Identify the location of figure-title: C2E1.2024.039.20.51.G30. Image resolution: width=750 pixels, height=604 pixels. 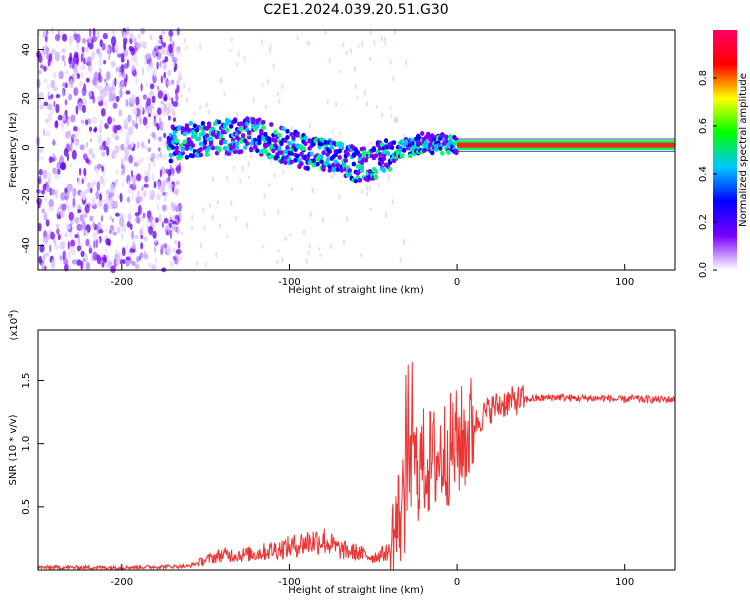
(355, 10).